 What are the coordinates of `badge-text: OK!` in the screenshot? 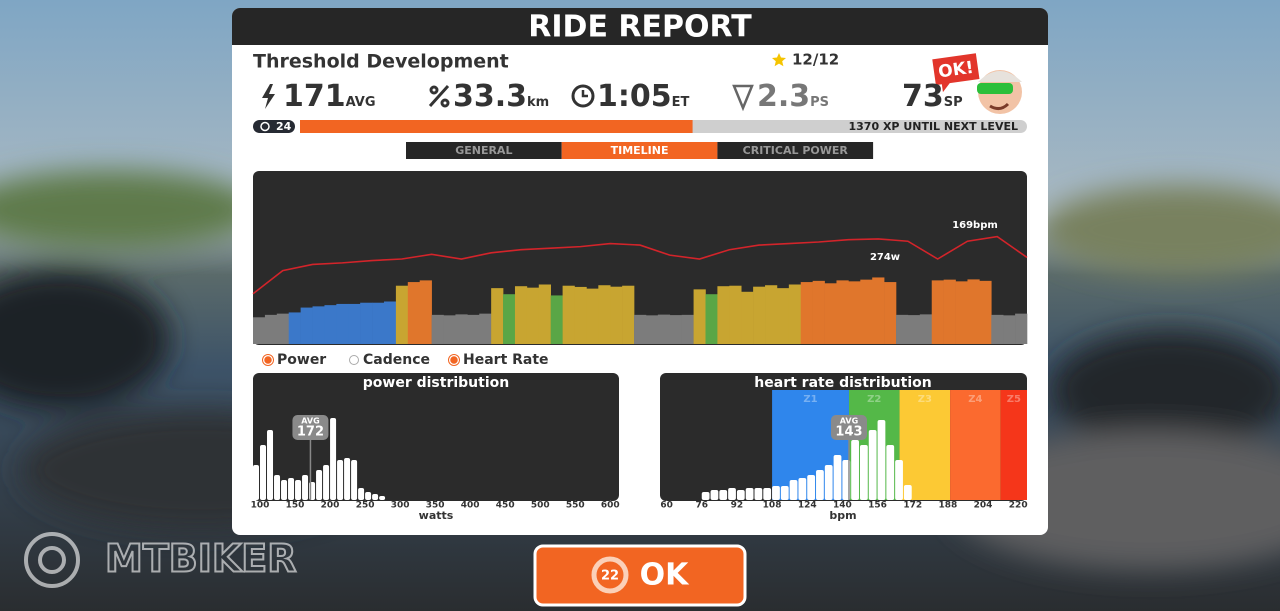 It's located at (956, 70).